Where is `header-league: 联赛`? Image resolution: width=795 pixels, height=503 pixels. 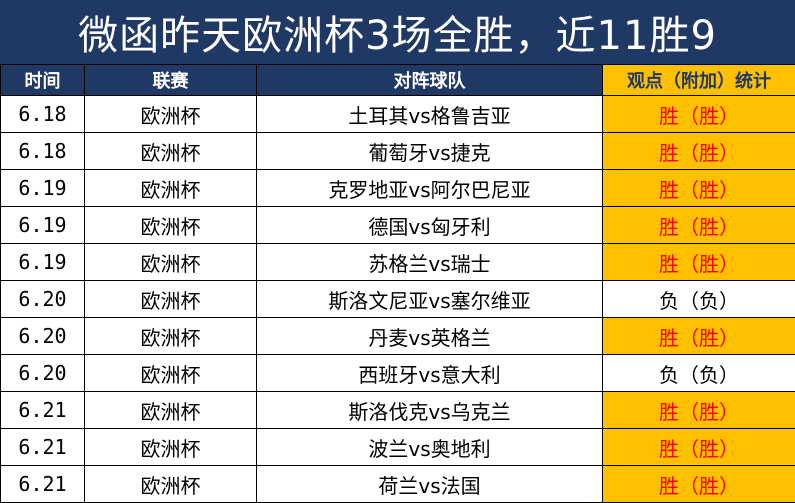
header-league: 联赛 is located at coordinates (171, 80).